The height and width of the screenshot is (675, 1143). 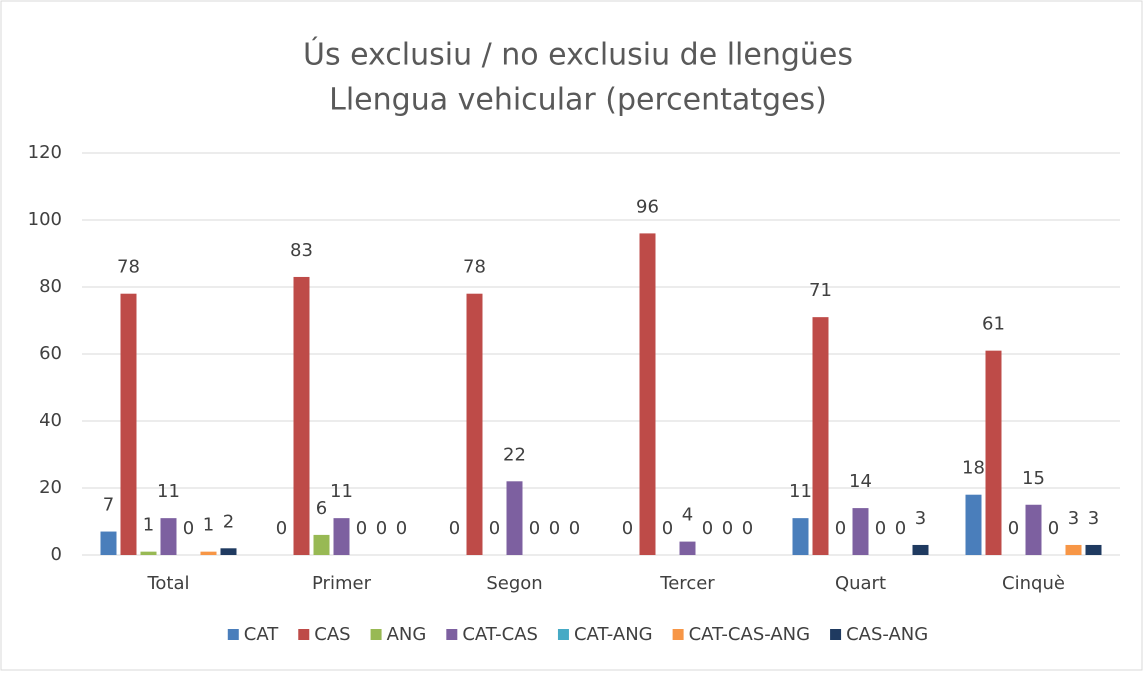 What do you see at coordinates (342, 583) in the screenshot?
I see `x-tick-label: Primer` at bounding box center [342, 583].